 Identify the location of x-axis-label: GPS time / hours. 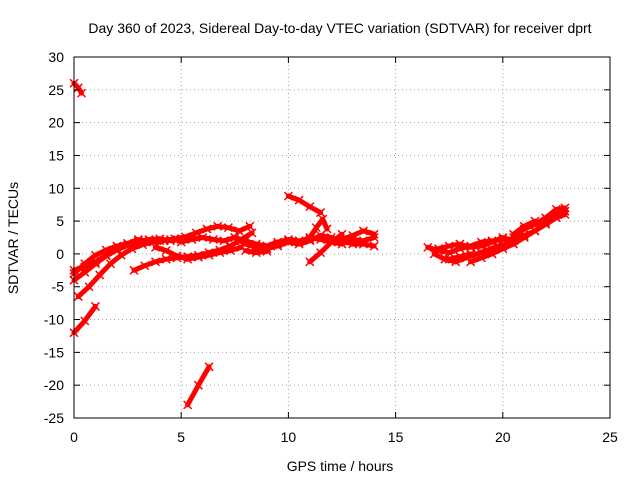
(340, 466).